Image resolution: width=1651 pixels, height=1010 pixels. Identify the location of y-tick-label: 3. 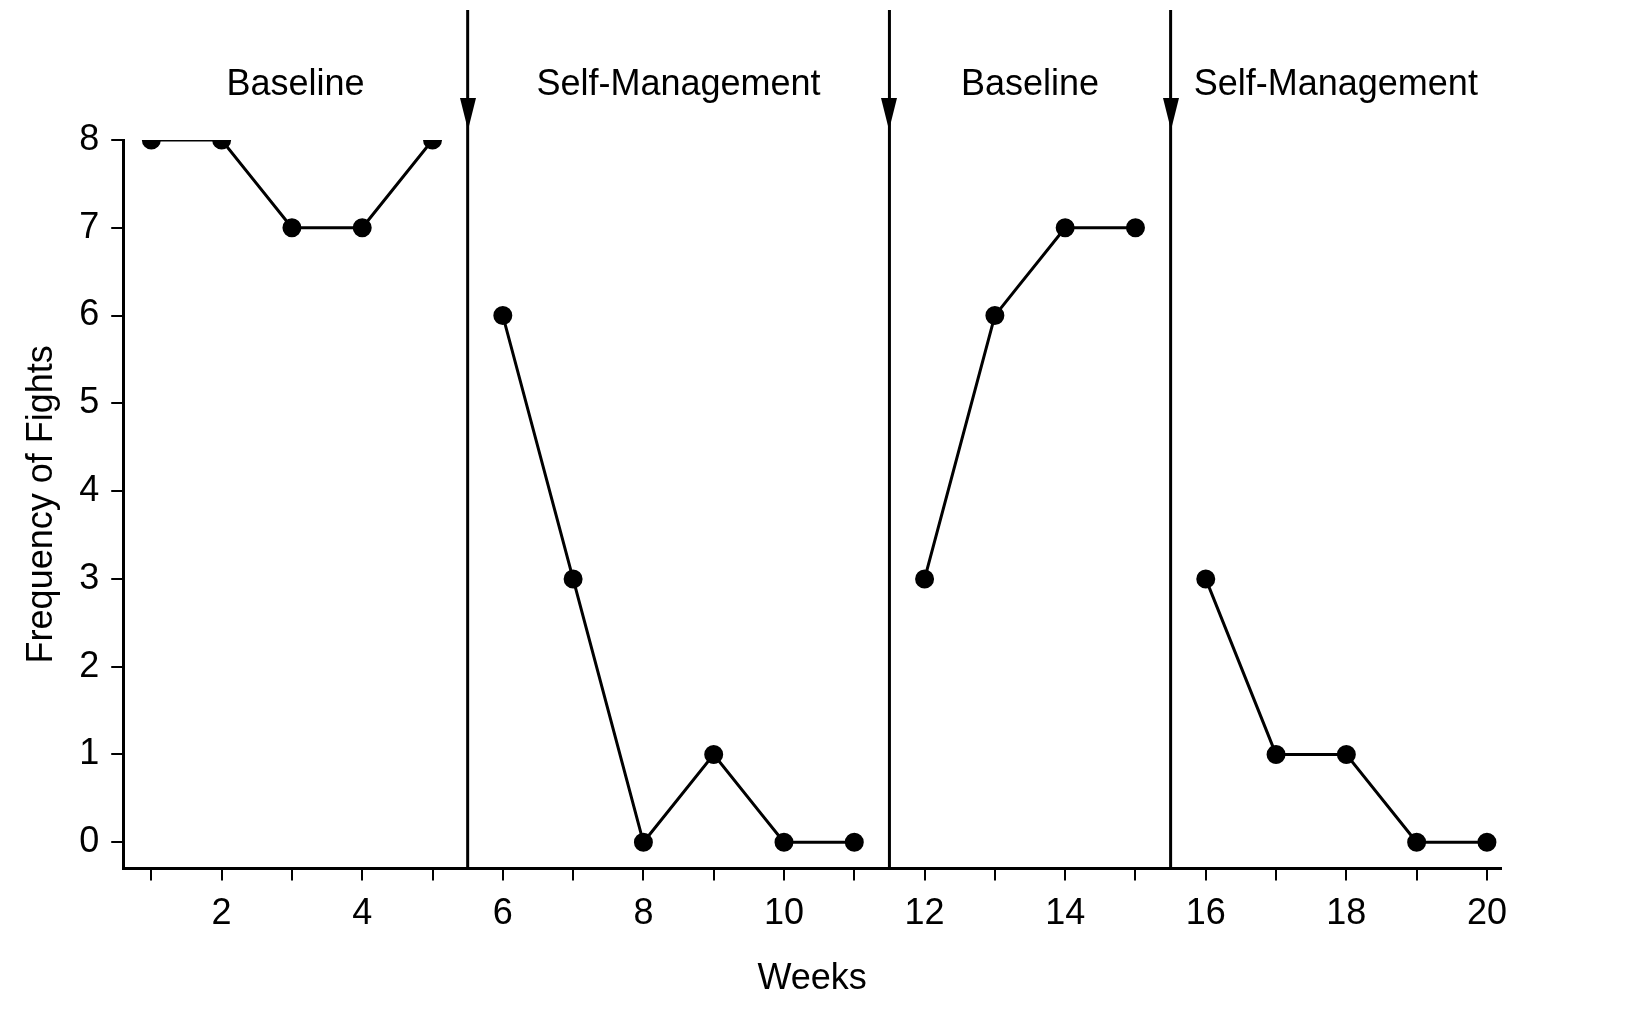
(89, 576).